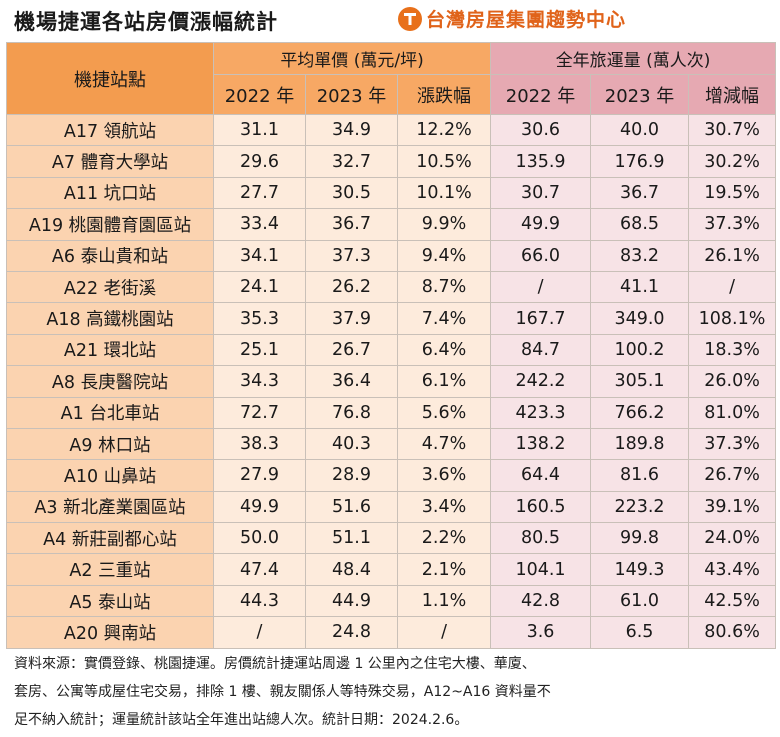 The height and width of the screenshot is (737, 780). What do you see at coordinates (110, 507) in the screenshot?
I see `station-name-cell: A3 新北產業園區站` at bounding box center [110, 507].